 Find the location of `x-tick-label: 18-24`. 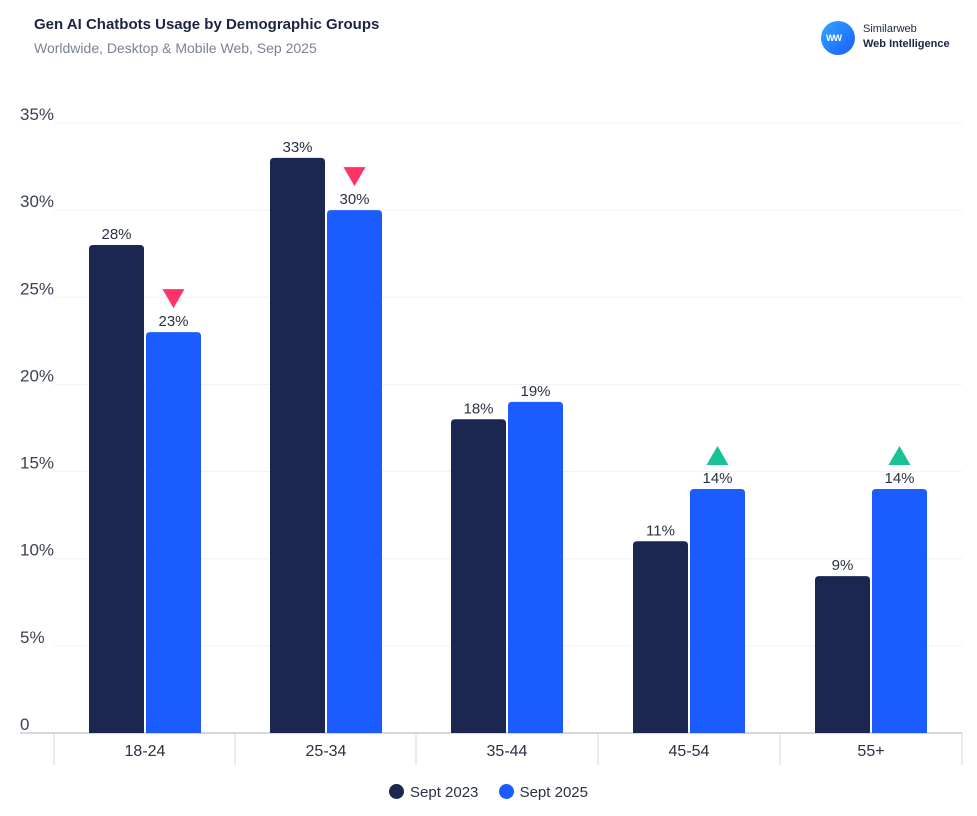

x-tick-label: 18-24 is located at coordinates (145, 751).